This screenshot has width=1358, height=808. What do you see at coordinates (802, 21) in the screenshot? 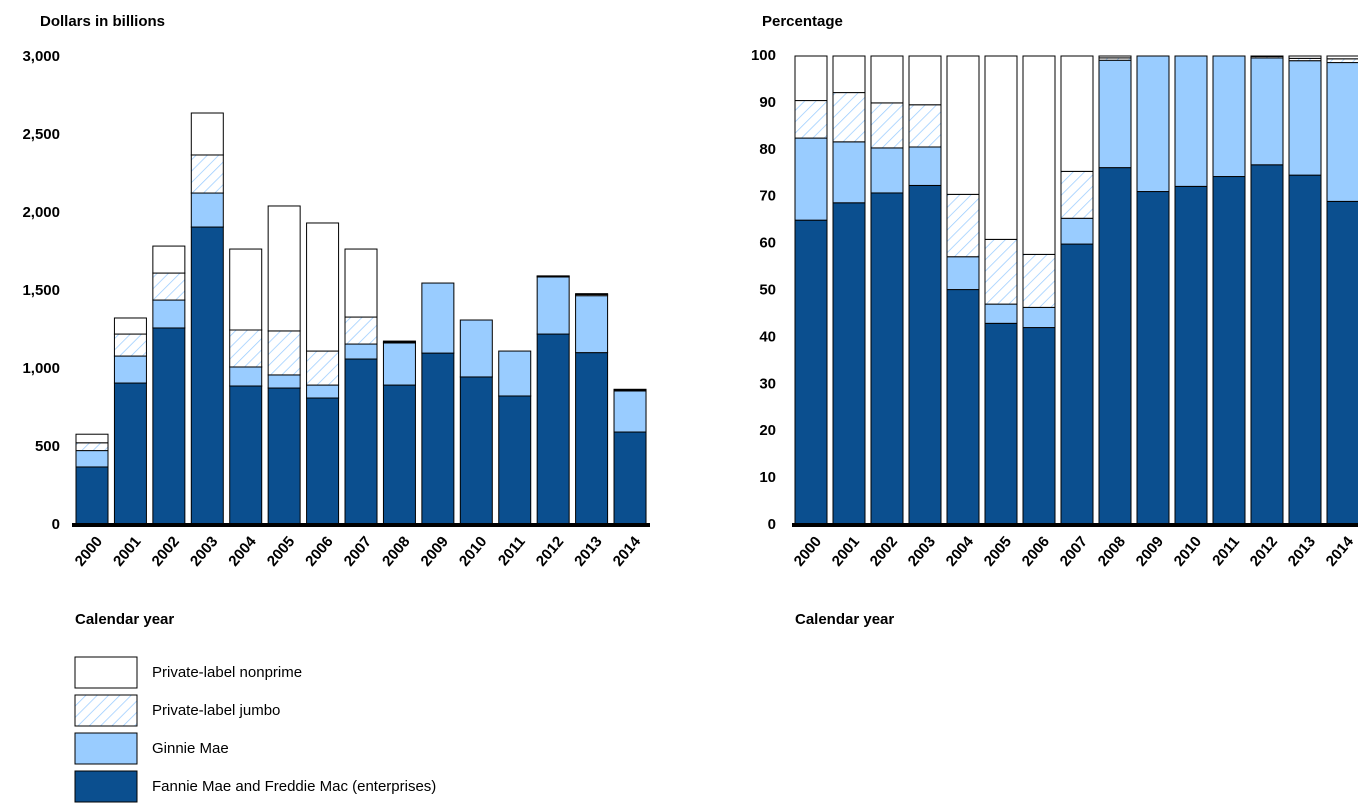
I see `y-axis-title: Percentage` at bounding box center [802, 21].